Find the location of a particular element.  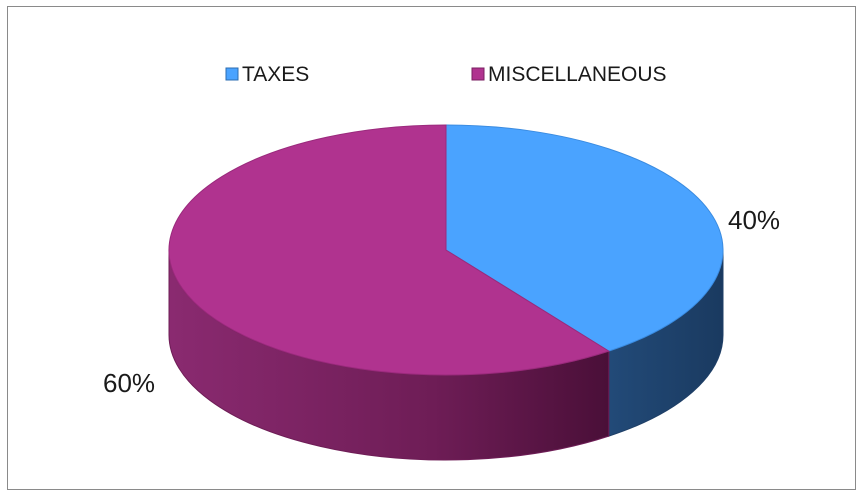

data-label-taxes: 40% is located at coordinates (754, 220).